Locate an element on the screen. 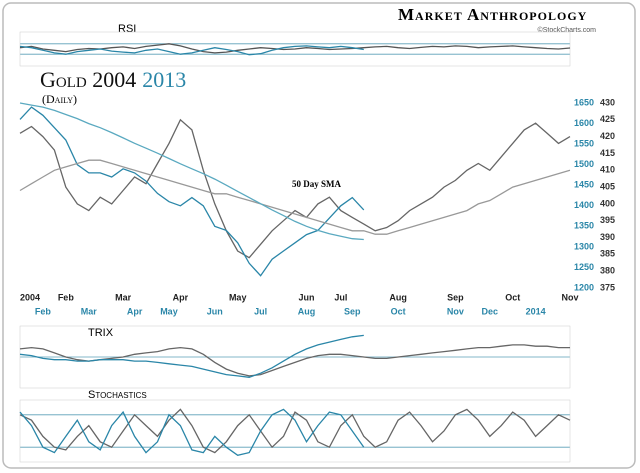 This screenshot has height=473, width=640. x-tick-label: Aug is located at coordinates (398, 297).